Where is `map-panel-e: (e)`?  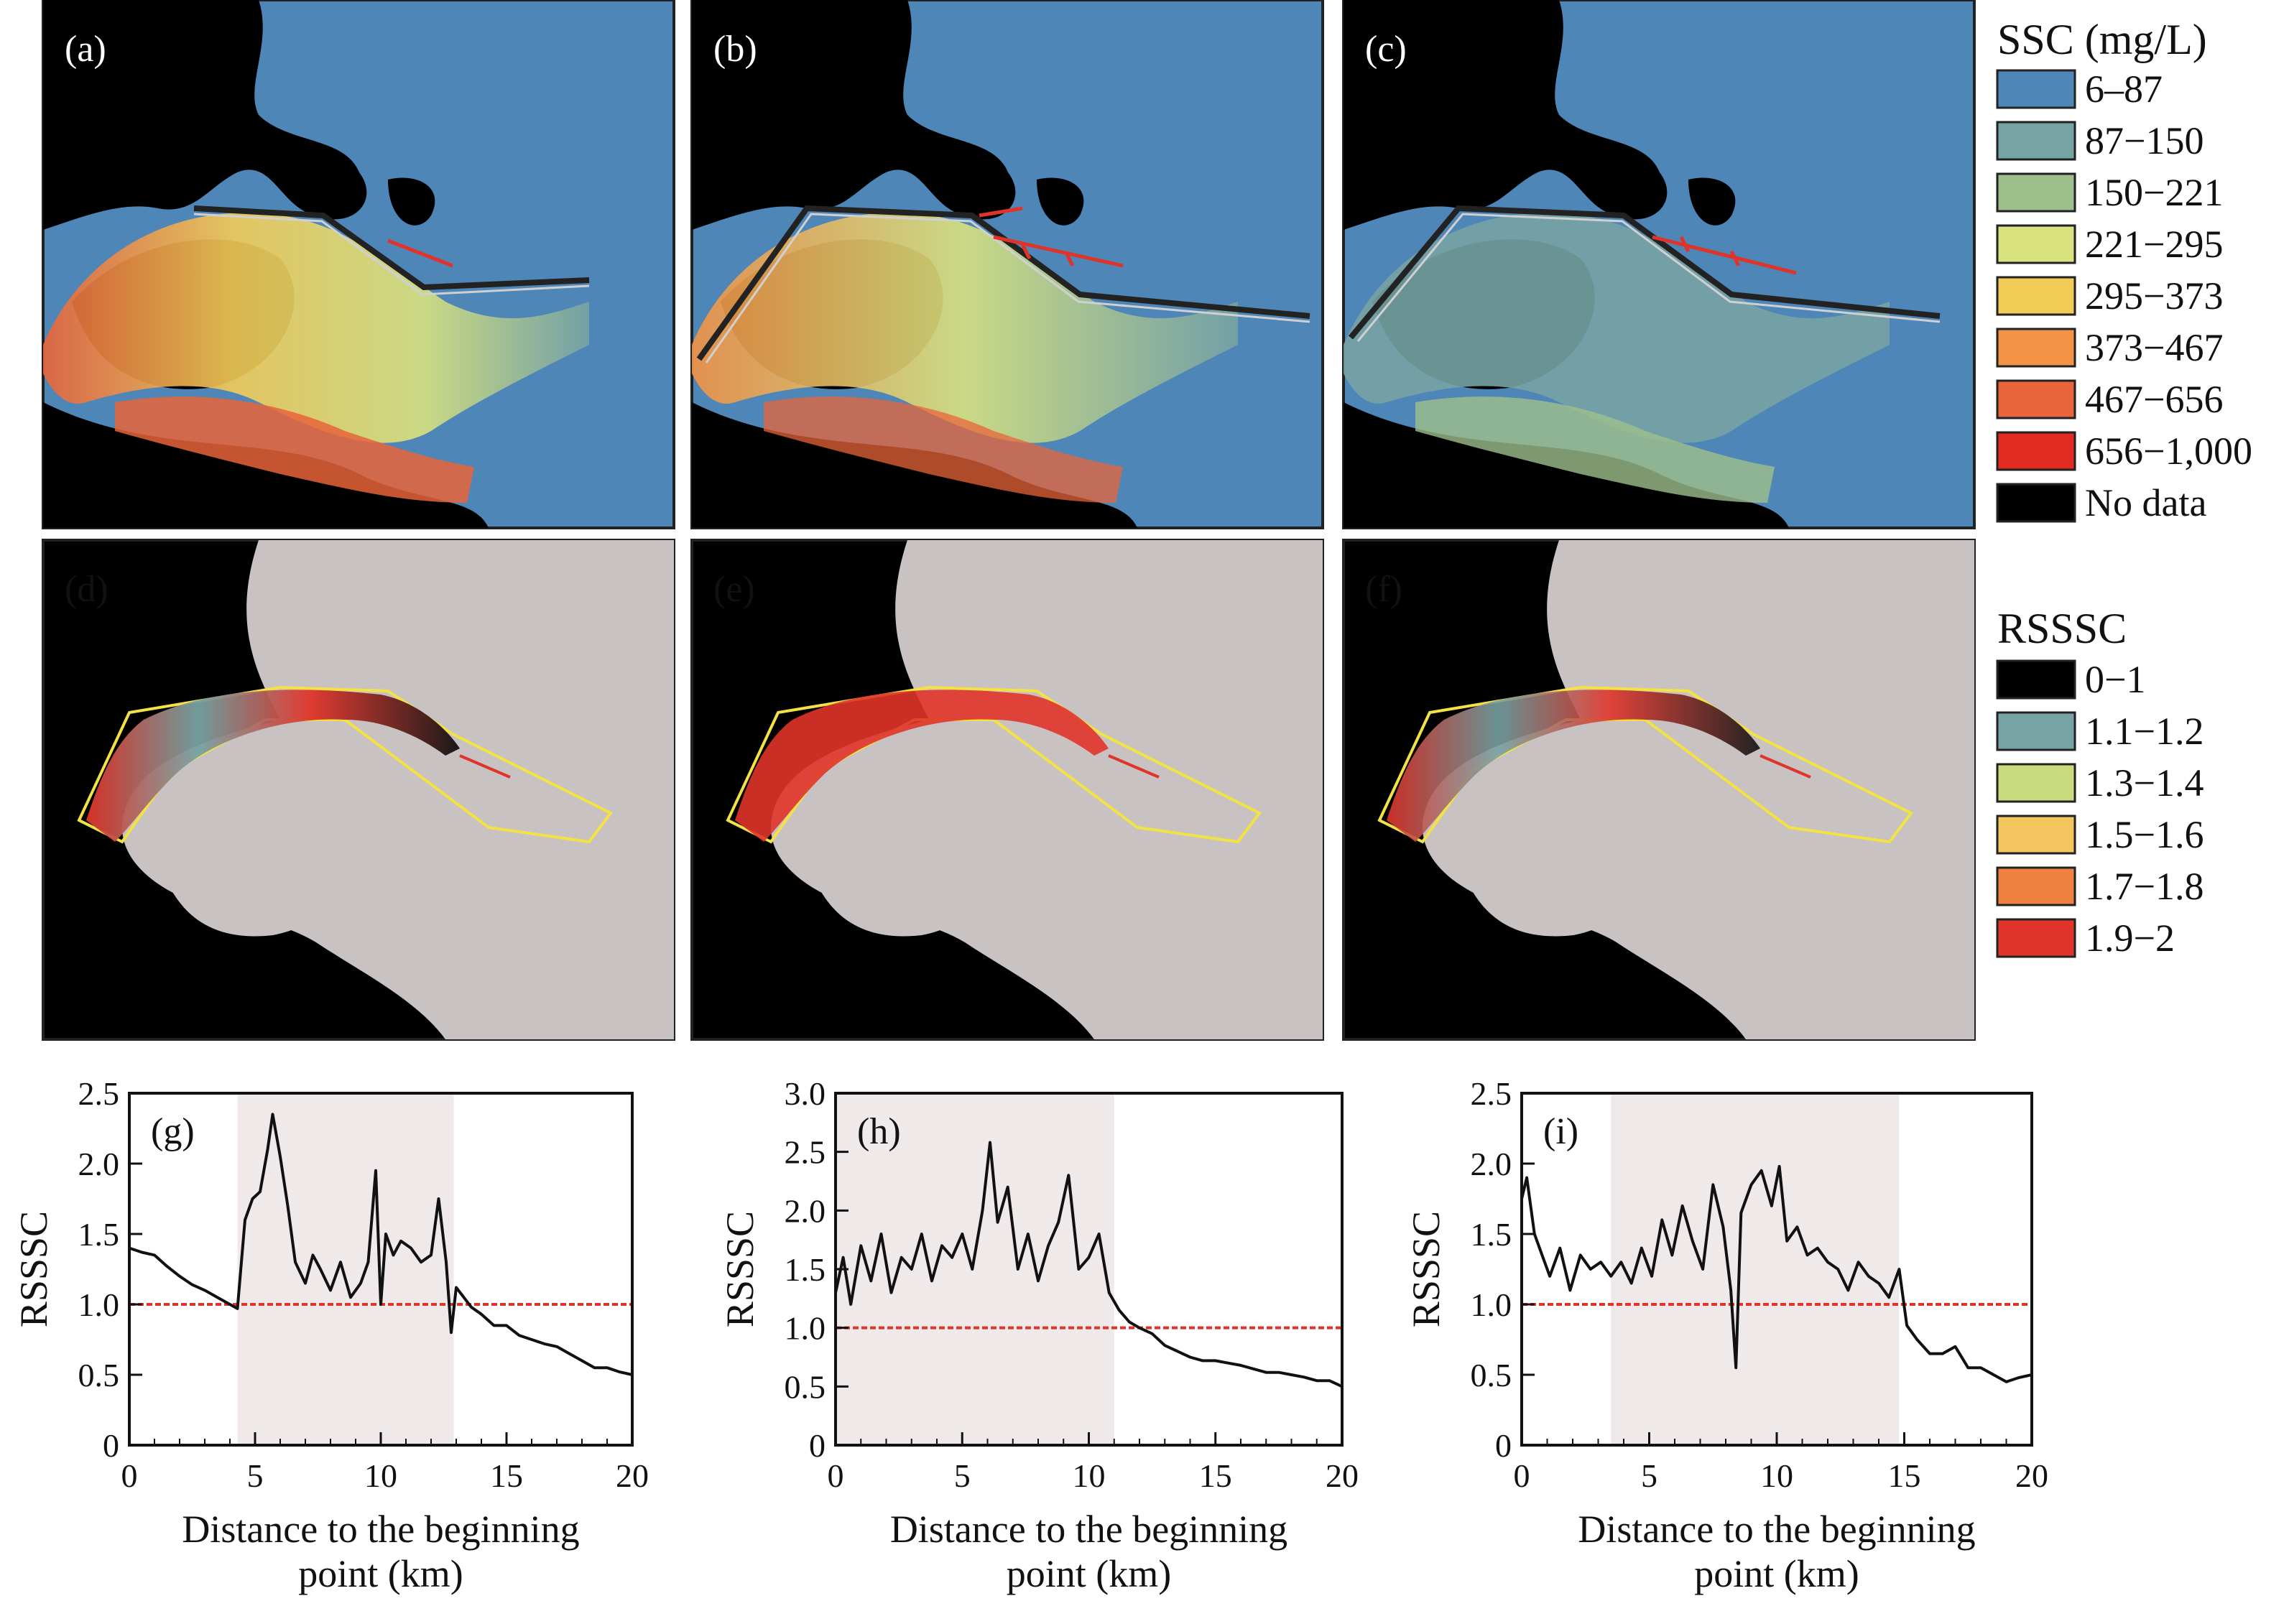
map-panel-e: (e) is located at coordinates (1007, 790).